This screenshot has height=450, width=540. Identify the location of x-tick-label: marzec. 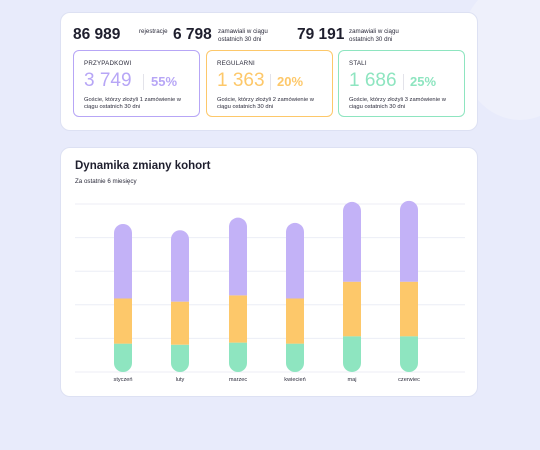
(238, 380).